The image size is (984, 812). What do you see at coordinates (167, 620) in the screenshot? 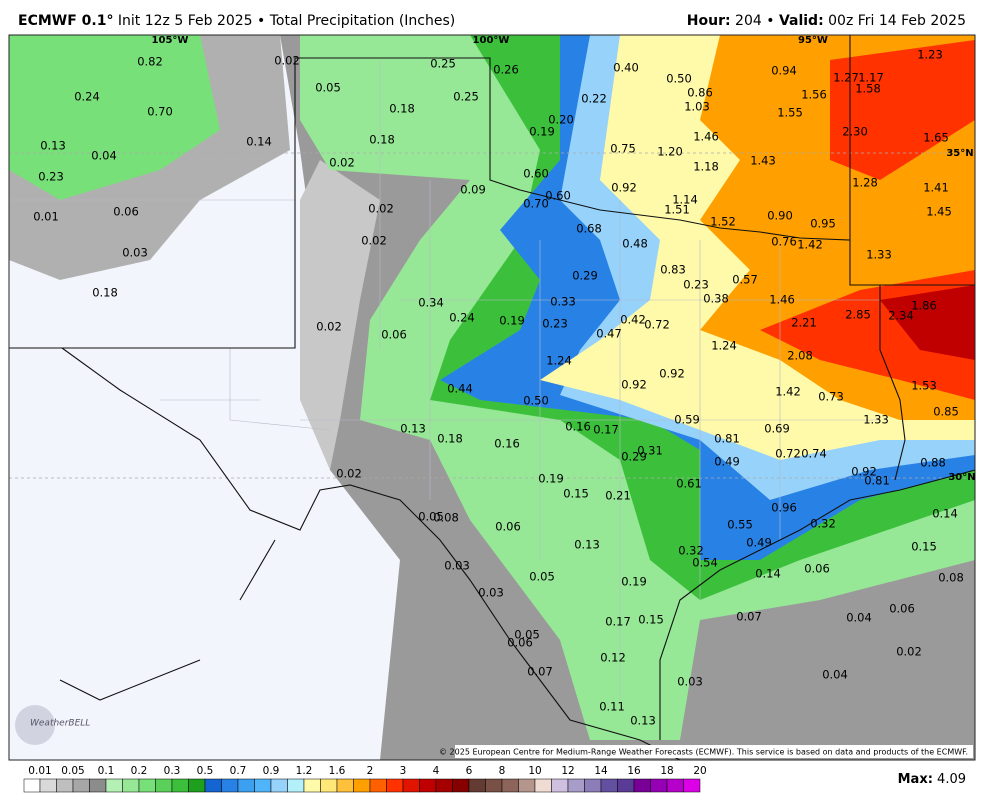
I see `mexico-borders` at bounding box center [167, 620].